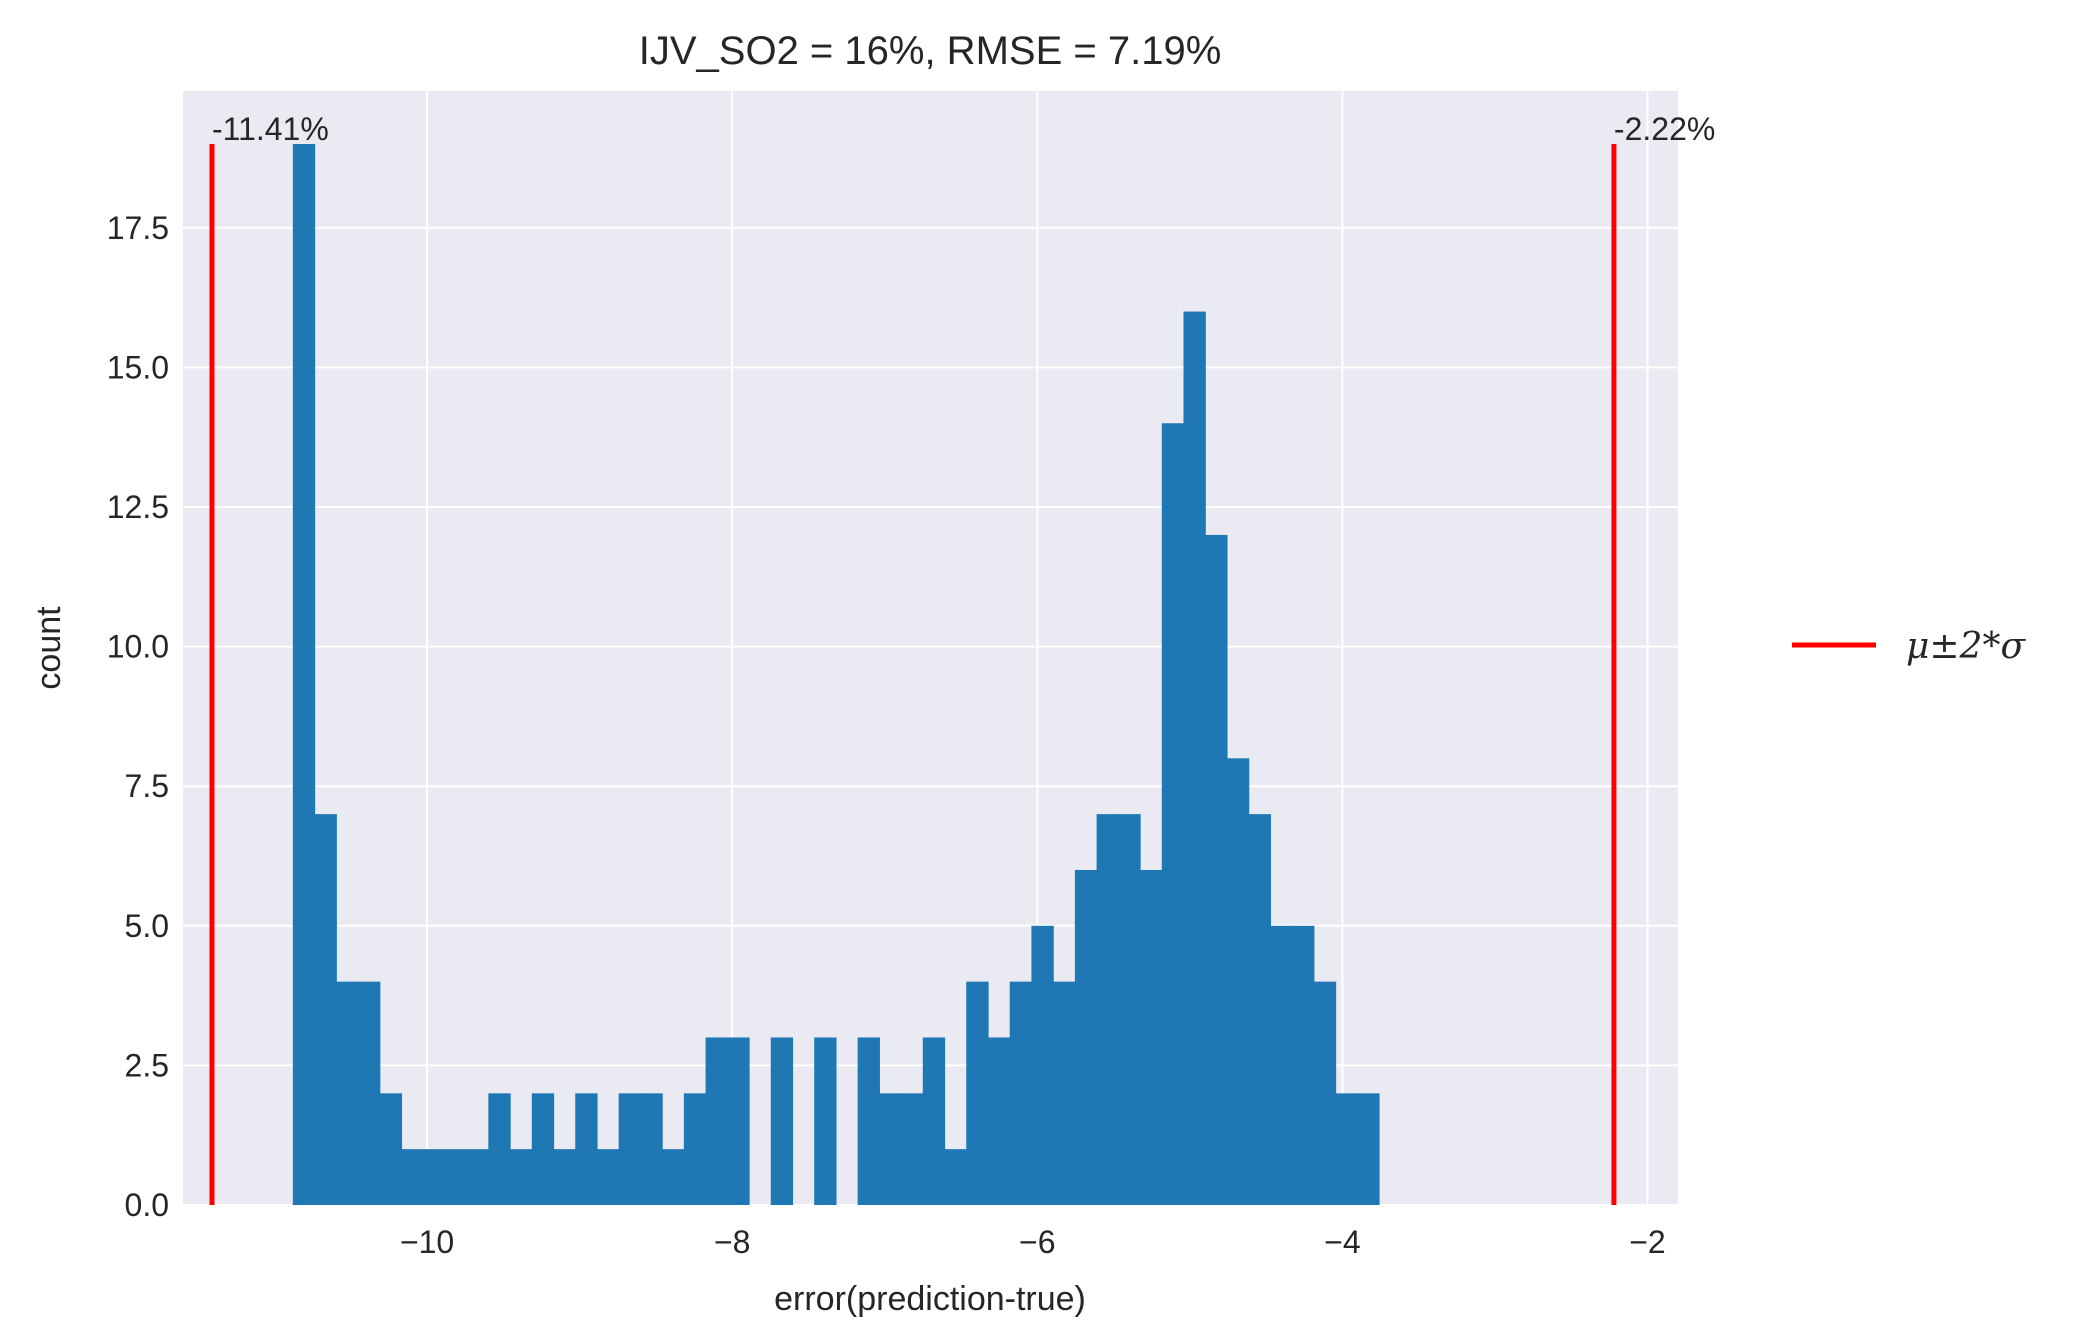  What do you see at coordinates (138, 647) in the screenshot?
I see `y-tick-label: 10.0` at bounding box center [138, 647].